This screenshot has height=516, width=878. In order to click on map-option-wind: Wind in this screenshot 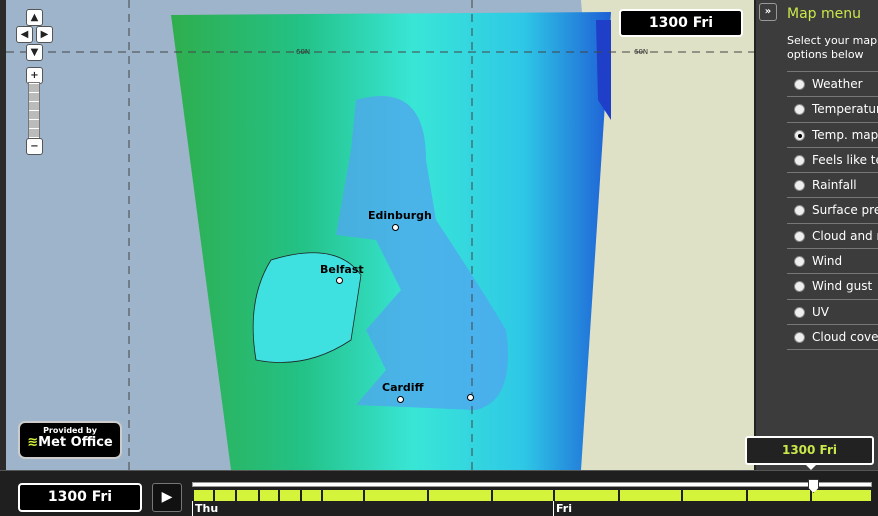, I will do `click(832, 262)`.